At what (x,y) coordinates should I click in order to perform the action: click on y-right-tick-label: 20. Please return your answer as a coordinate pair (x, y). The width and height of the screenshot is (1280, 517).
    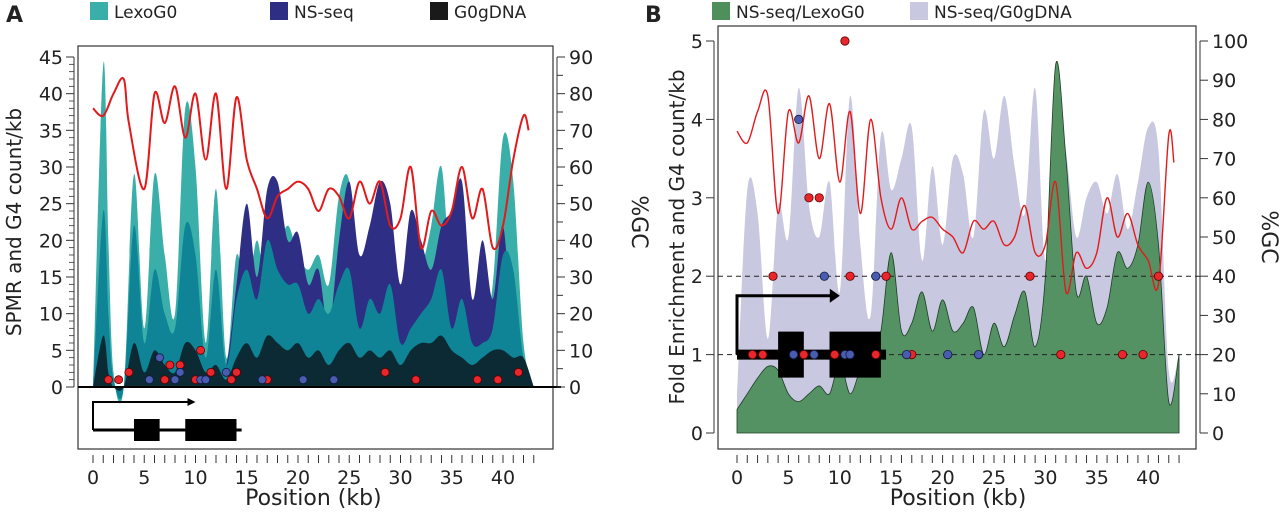
    Looking at the image, I should click on (581, 315).